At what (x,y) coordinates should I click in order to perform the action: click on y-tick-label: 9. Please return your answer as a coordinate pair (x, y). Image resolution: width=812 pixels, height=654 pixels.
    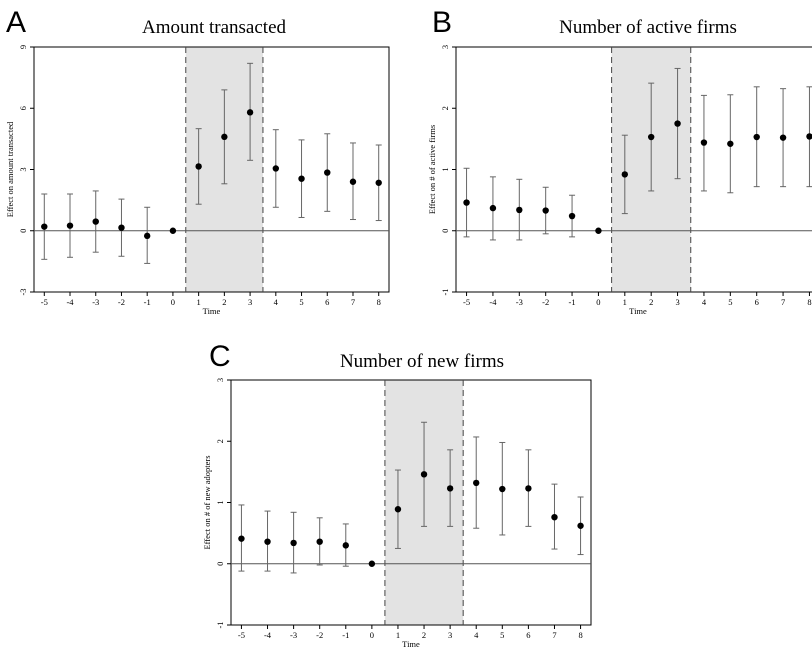
    Looking at the image, I should click on (23, 47).